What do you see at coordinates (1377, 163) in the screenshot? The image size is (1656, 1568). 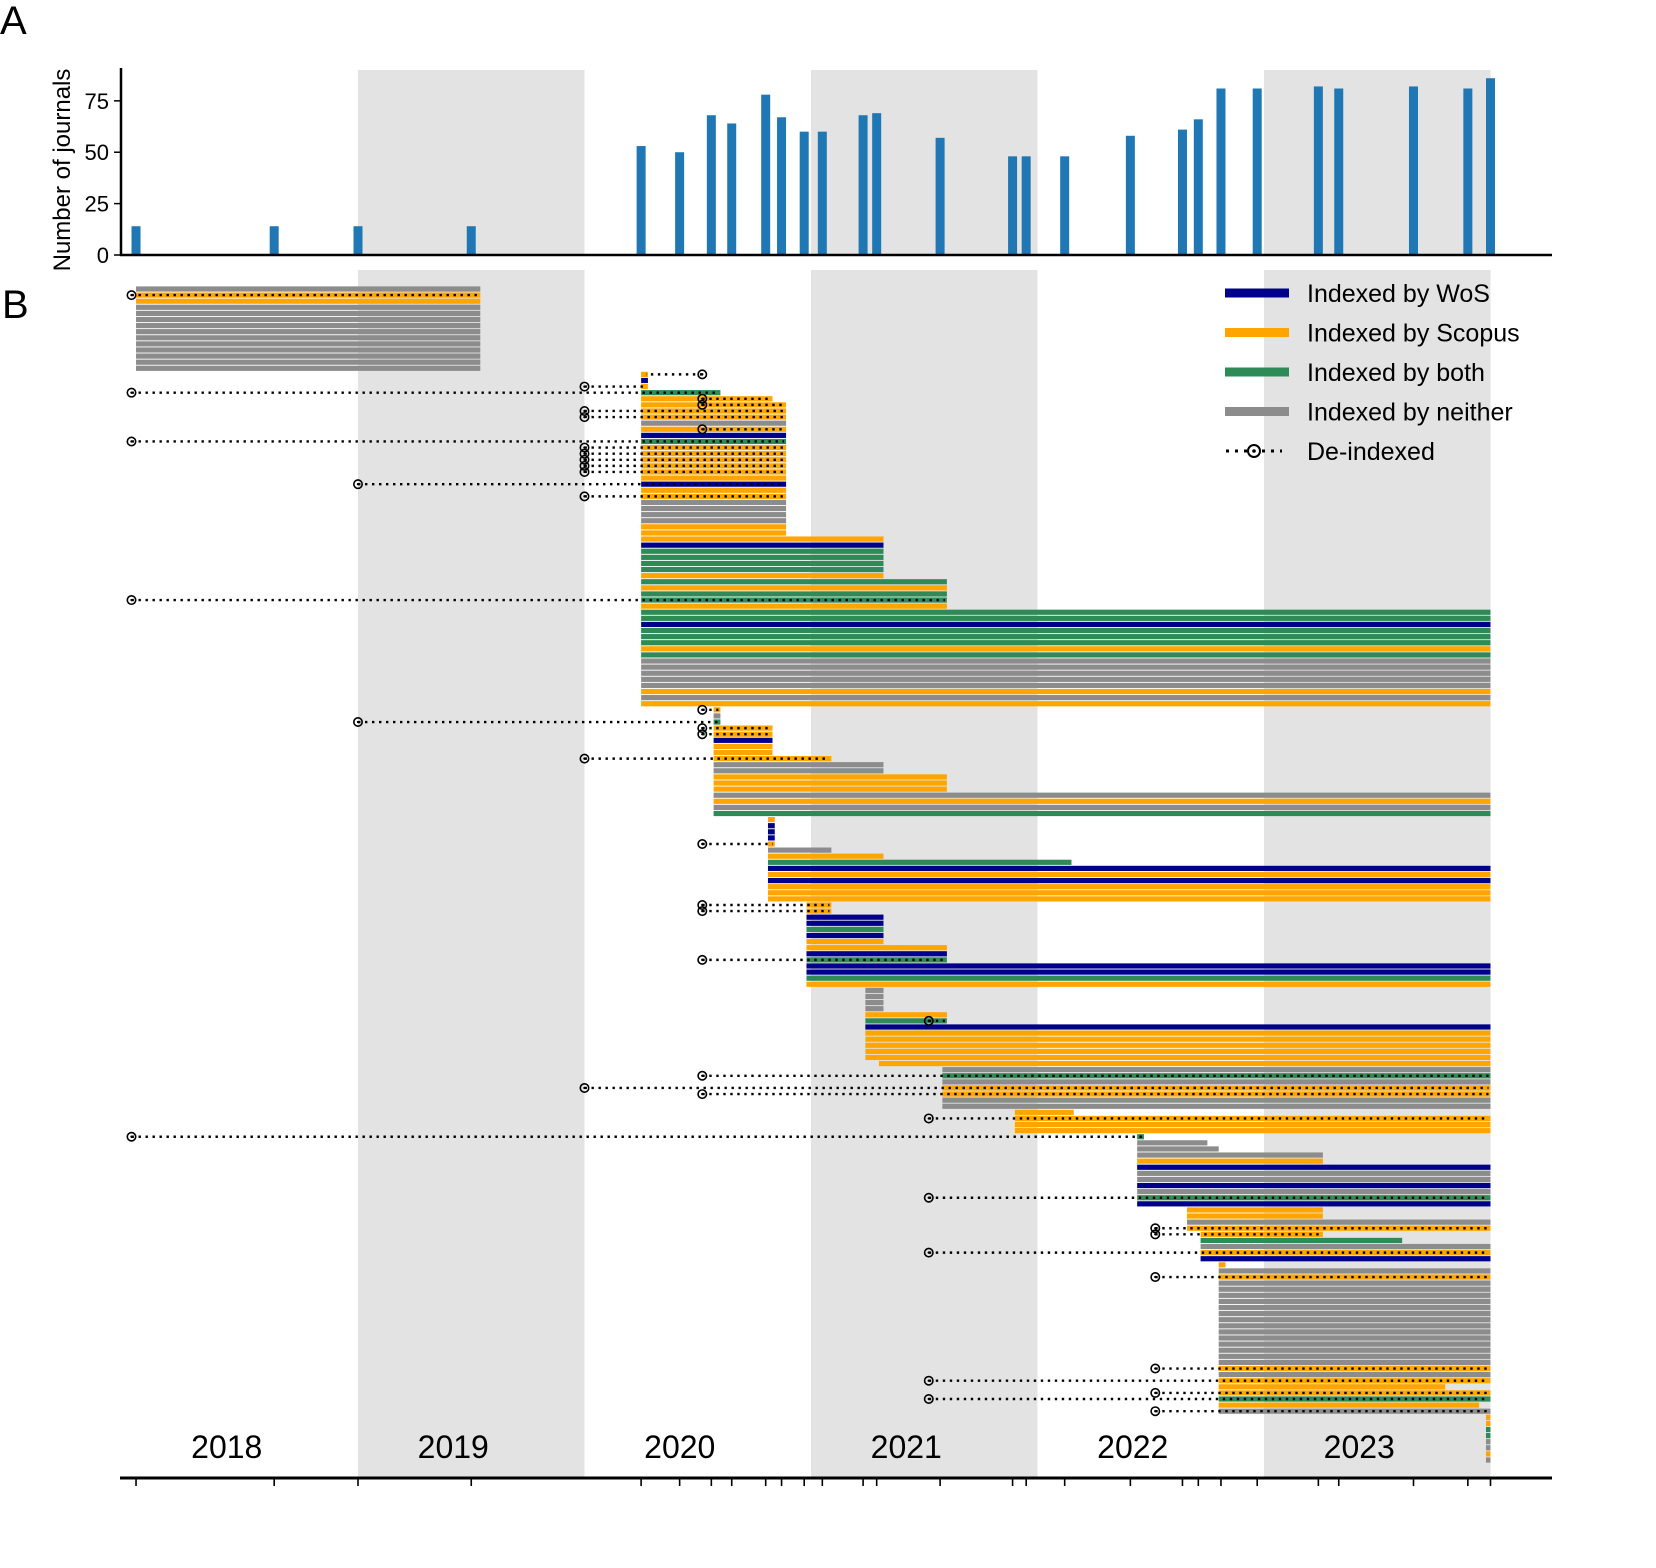 I see `year-band-a-2023` at bounding box center [1377, 163].